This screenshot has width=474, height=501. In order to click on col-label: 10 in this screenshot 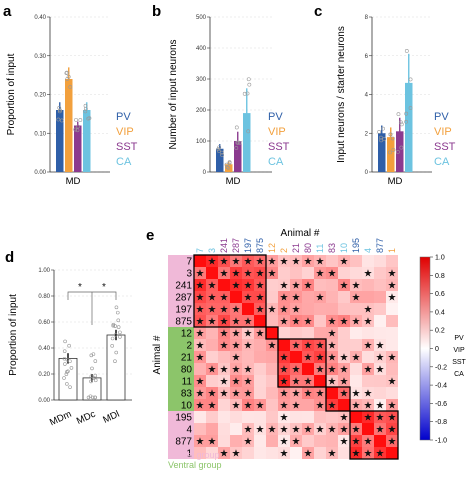, I will do `click(344, 248)`.